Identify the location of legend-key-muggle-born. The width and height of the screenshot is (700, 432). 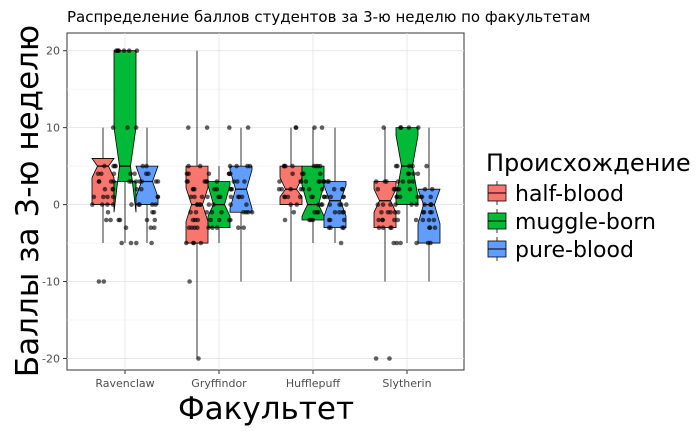
(497, 221).